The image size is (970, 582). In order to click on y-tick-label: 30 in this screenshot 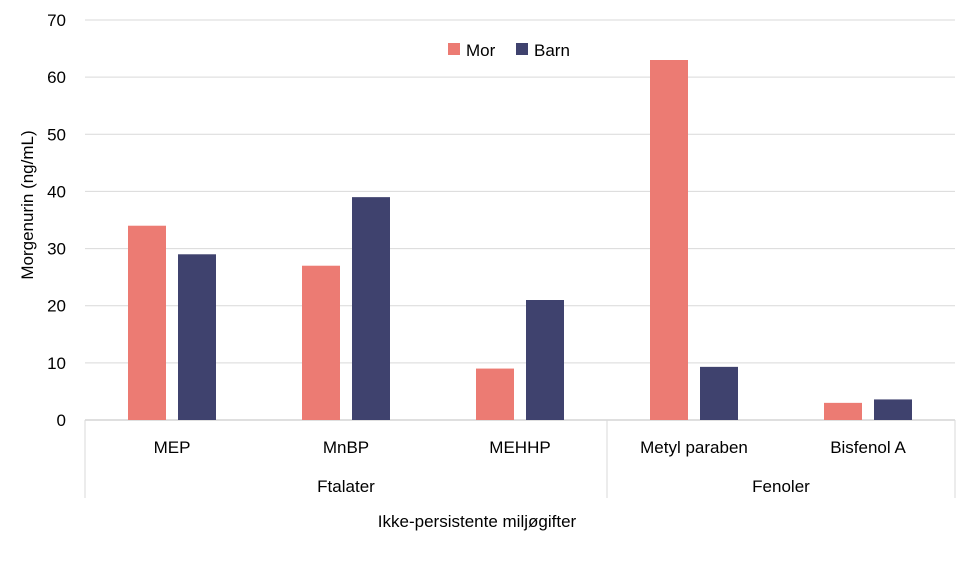, I will do `click(56, 249)`.